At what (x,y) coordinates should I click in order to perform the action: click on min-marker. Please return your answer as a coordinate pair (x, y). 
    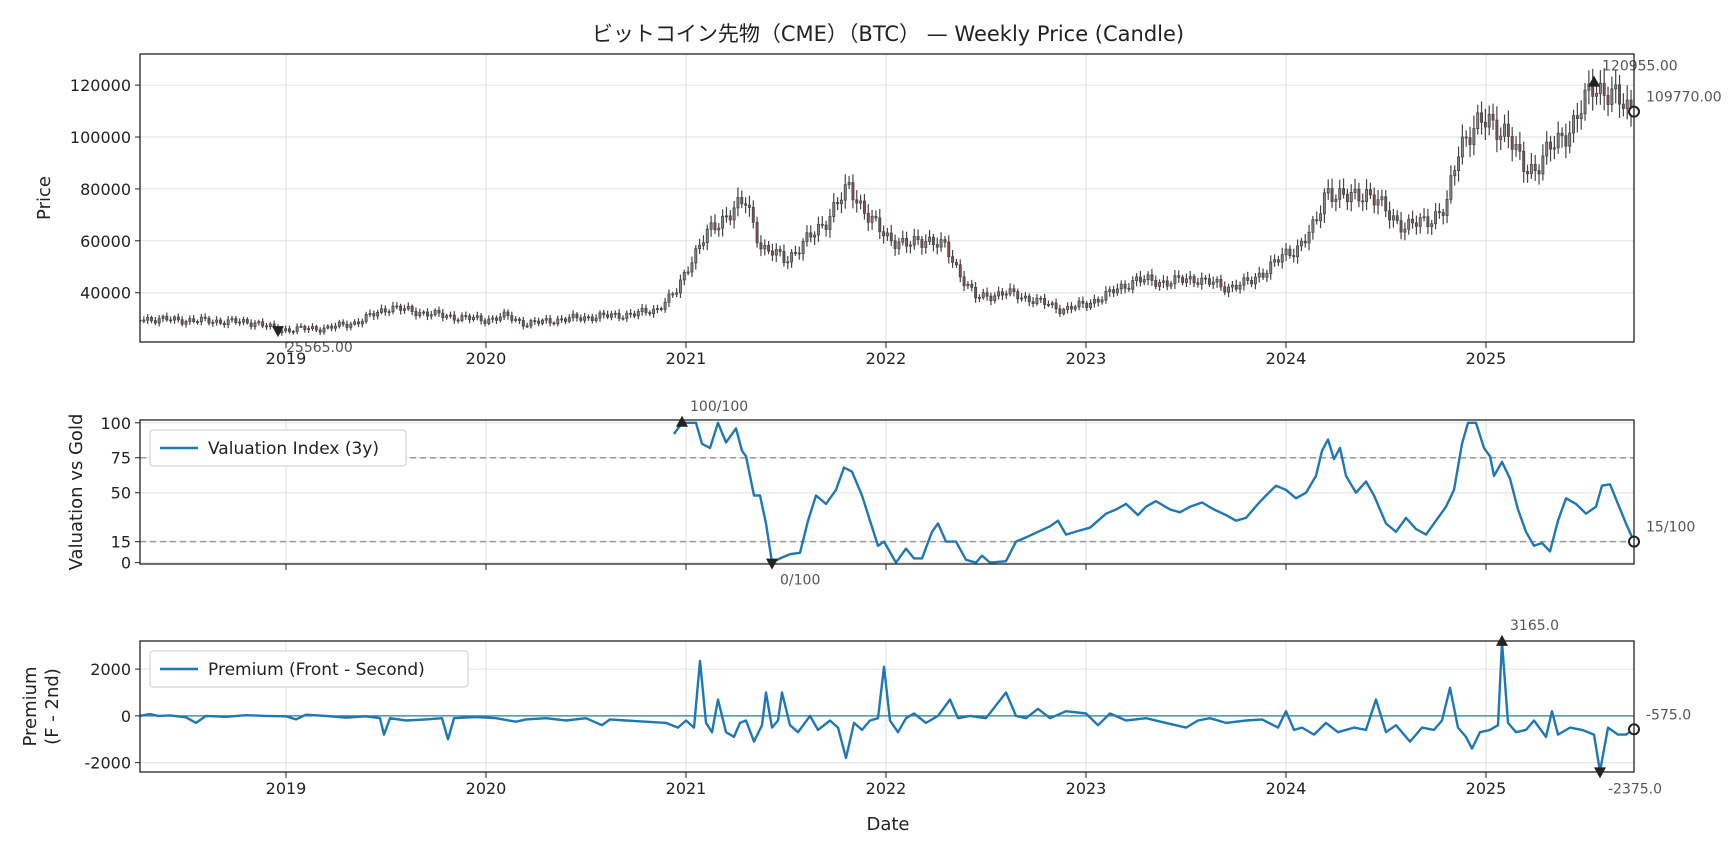
    Looking at the image, I should click on (1600, 773).